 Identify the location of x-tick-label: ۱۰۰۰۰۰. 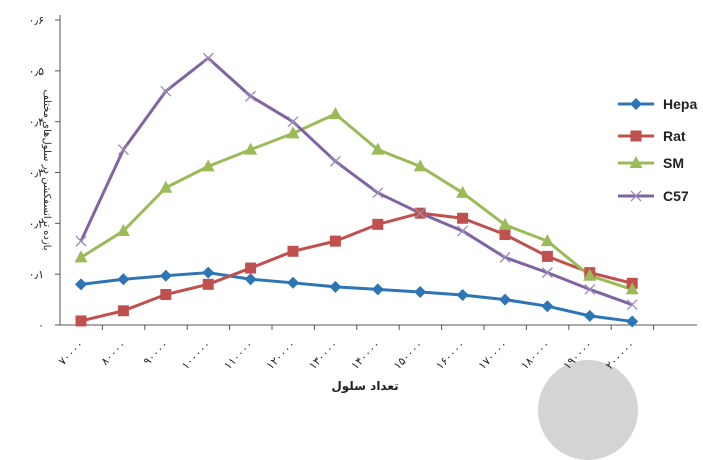
(196, 355).